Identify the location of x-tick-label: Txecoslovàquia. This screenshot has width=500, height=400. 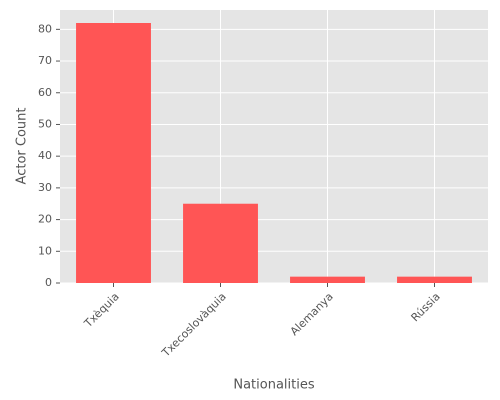
(194, 325).